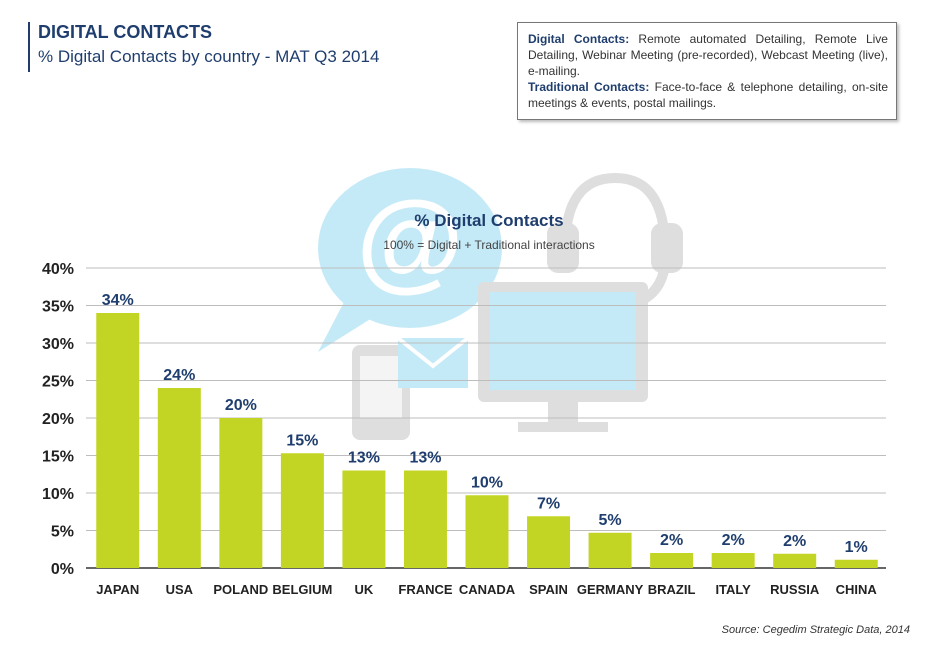  Describe the element at coordinates (118, 300) in the screenshot. I see `data-label-japan: 34%` at that location.